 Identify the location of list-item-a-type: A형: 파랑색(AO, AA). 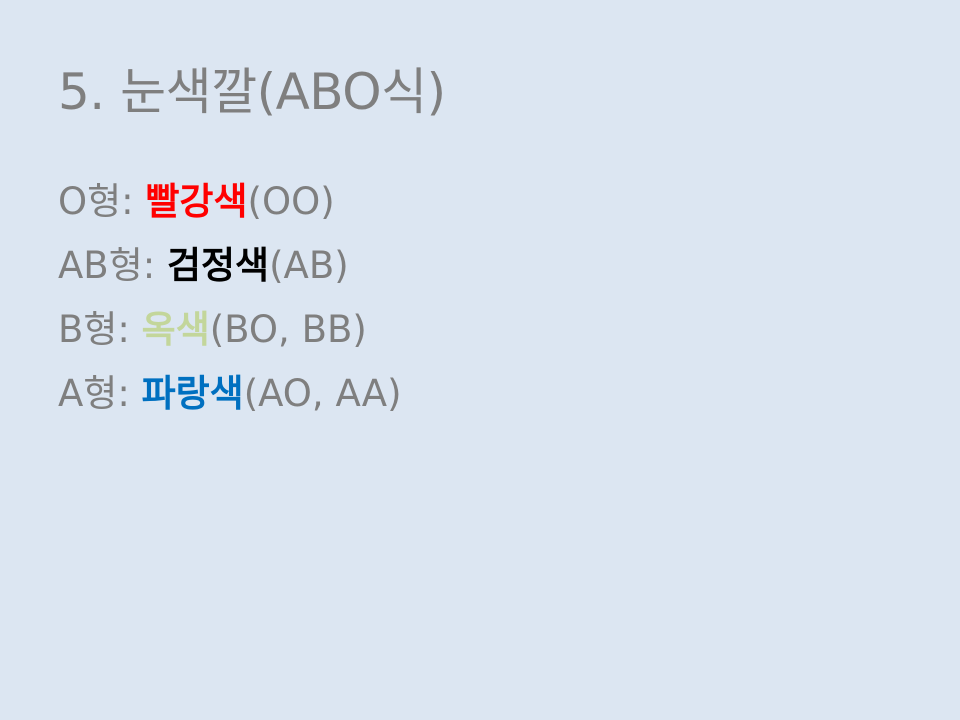
(230, 394).